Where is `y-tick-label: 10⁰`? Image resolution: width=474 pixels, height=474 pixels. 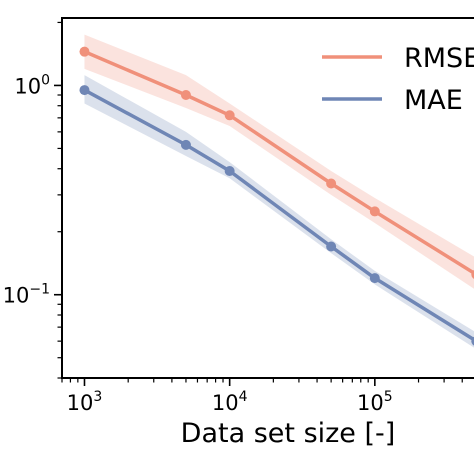 y-tick-label: 10⁰ is located at coordinates (32, 85).